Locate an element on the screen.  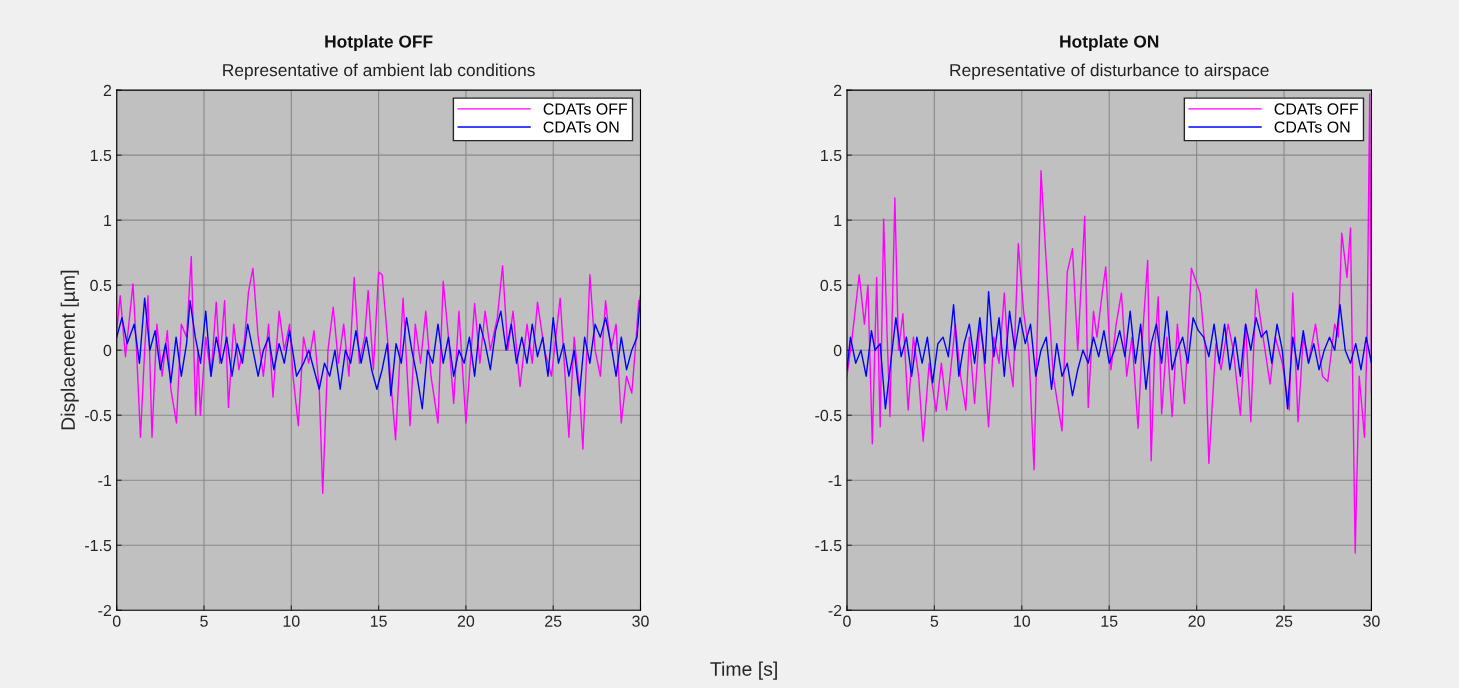
chart-subtitle: Representative of ambient lab conditions is located at coordinates (379, 71).